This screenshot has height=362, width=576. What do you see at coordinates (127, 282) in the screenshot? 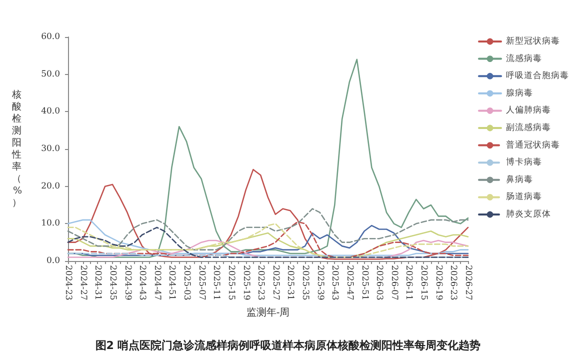
I see `x-tick-label: 2024-39` at bounding box center [127, 282].